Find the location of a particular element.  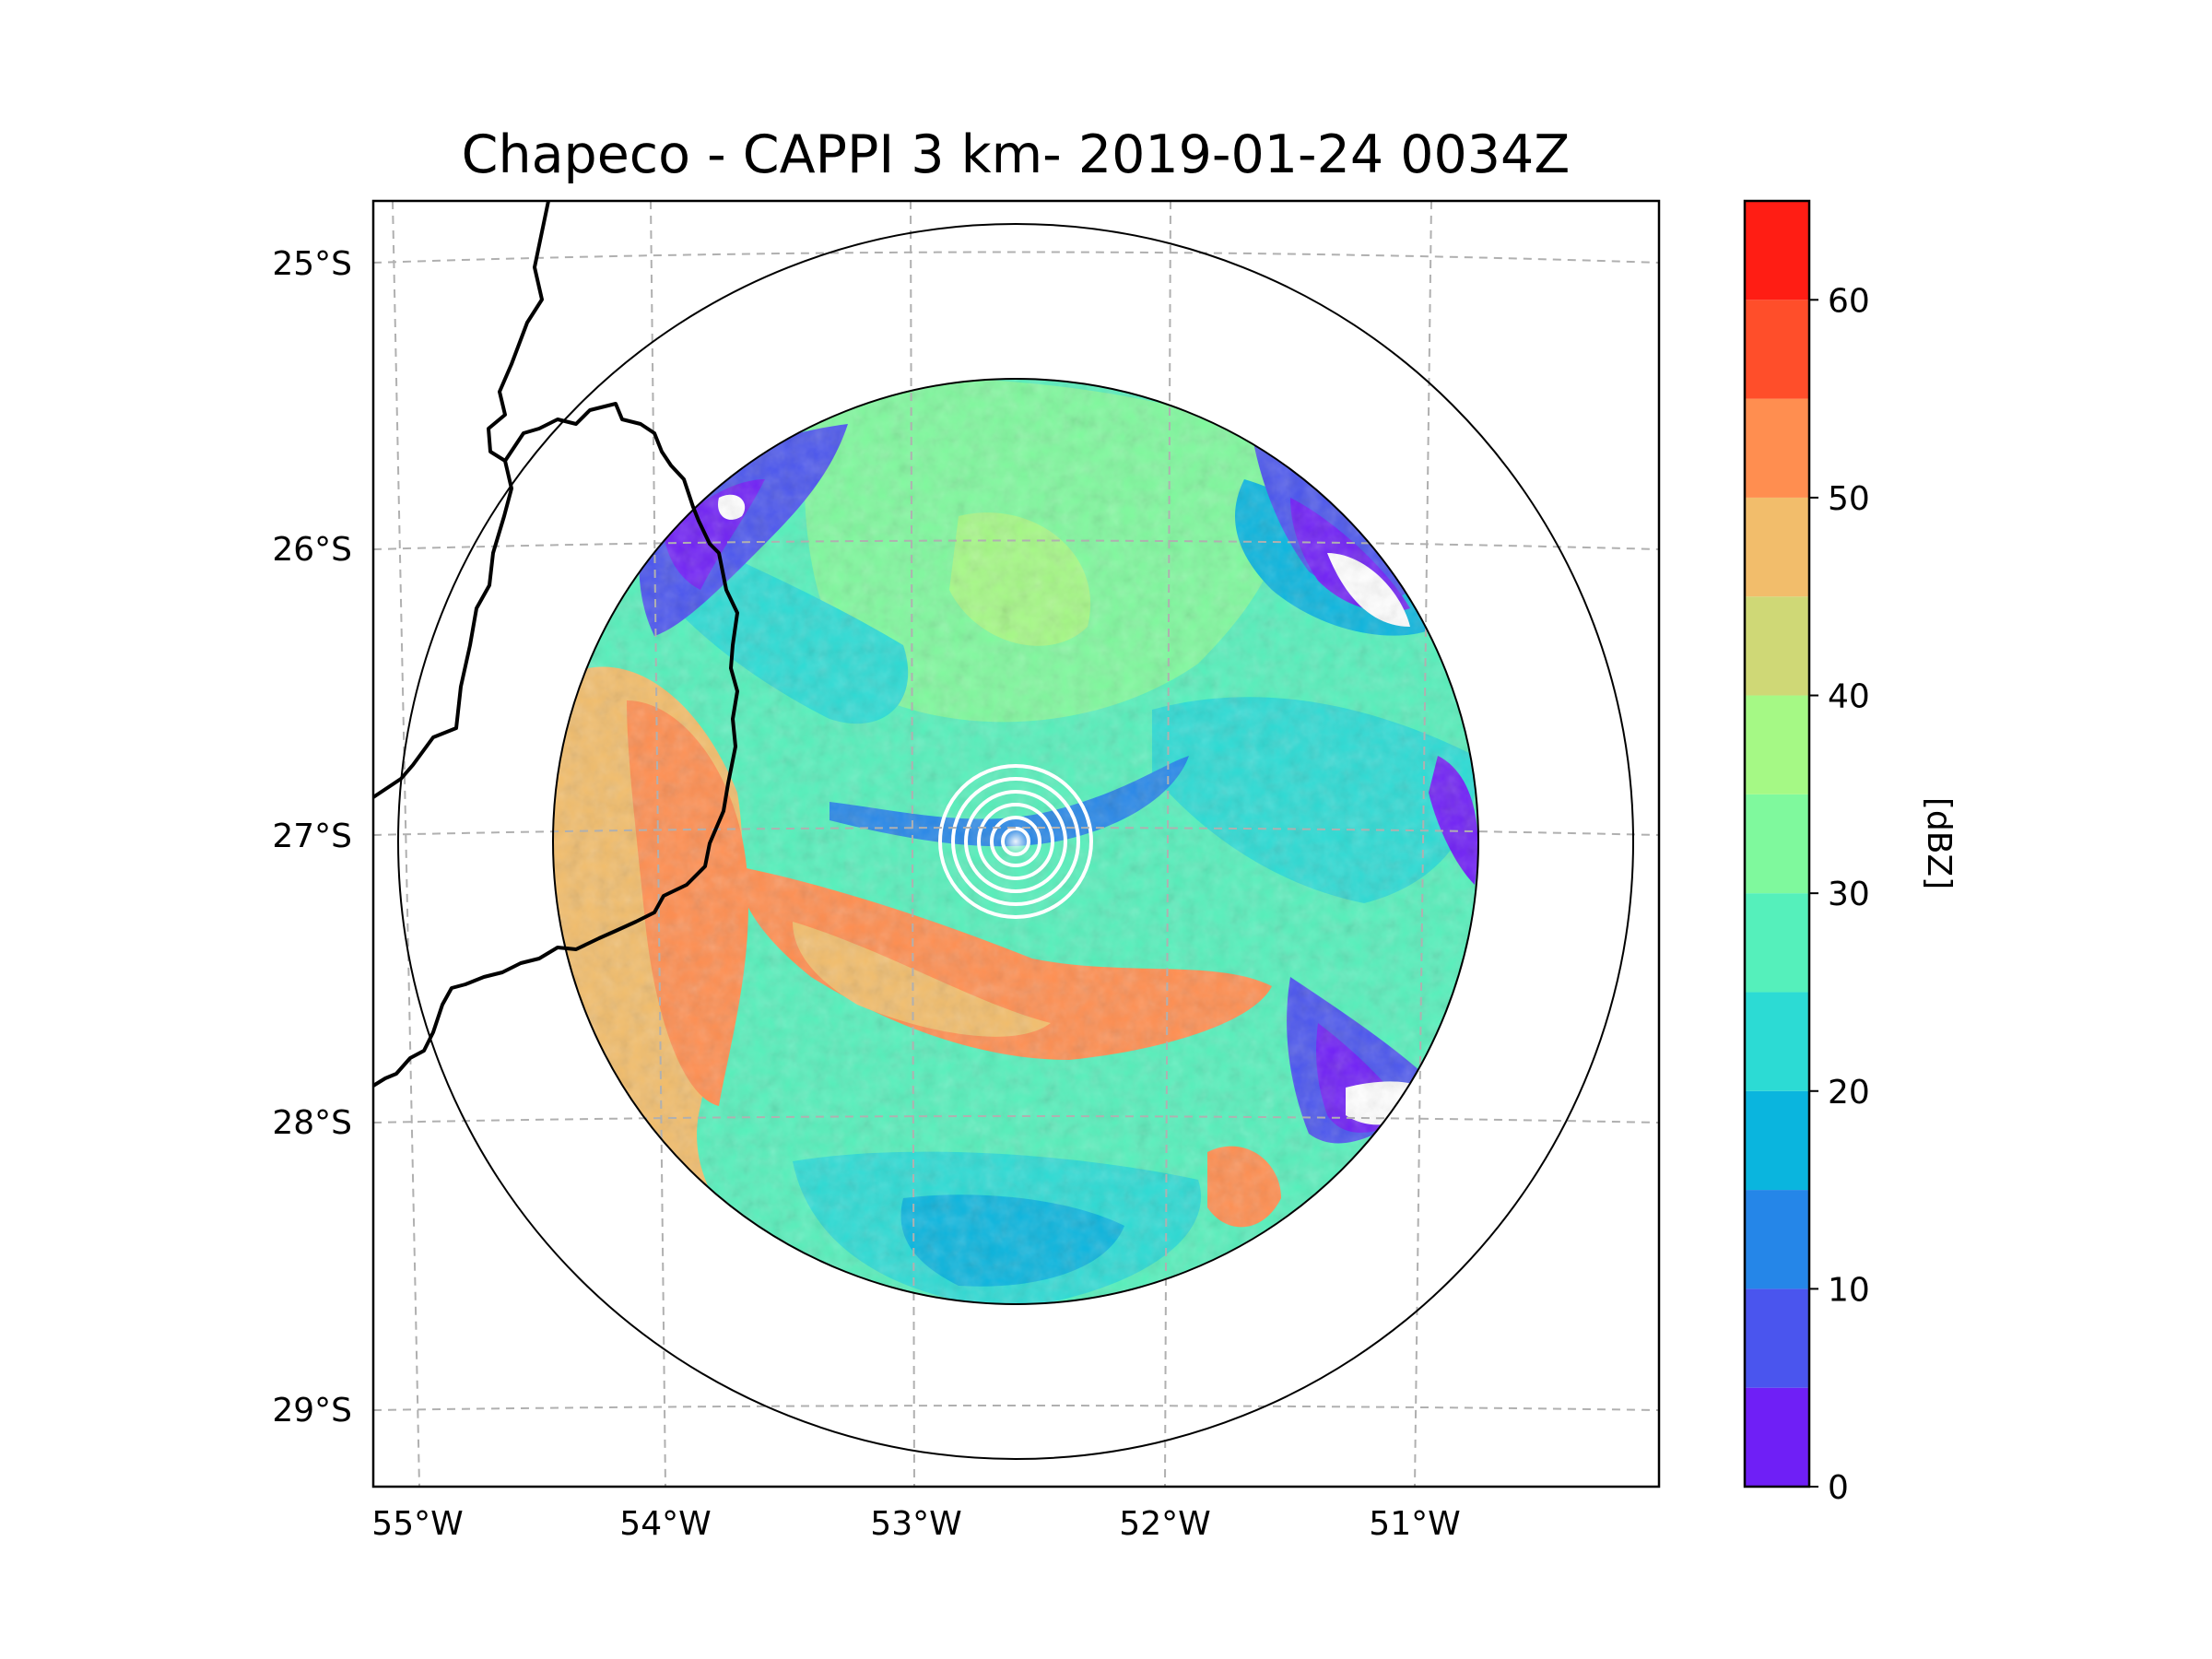

border-brazil-paraguay-loop is located at coordinates (556, 745).